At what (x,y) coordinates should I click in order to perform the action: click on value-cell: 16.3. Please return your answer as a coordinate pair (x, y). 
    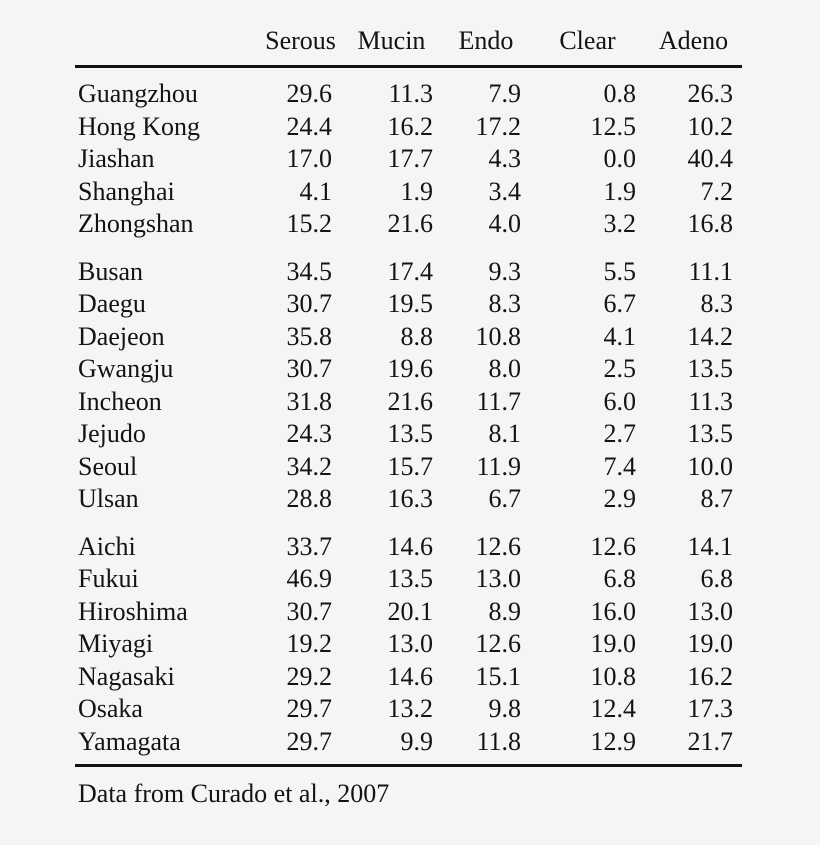
    Looking at the image, I should click on (410, 498).